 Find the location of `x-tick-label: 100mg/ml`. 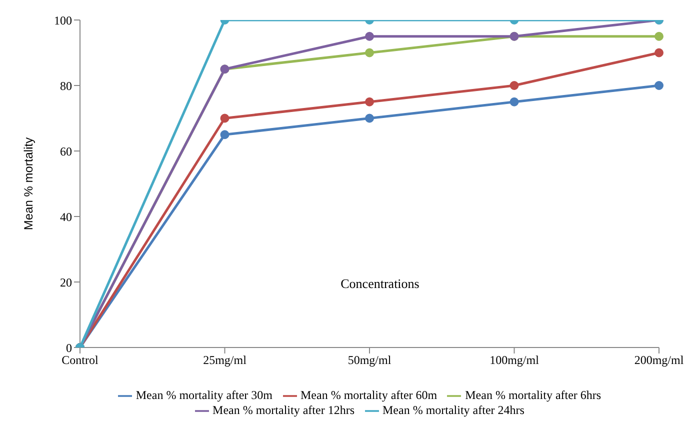

x-tick-label: 100mg/ml is located at coordinates (515, 360).